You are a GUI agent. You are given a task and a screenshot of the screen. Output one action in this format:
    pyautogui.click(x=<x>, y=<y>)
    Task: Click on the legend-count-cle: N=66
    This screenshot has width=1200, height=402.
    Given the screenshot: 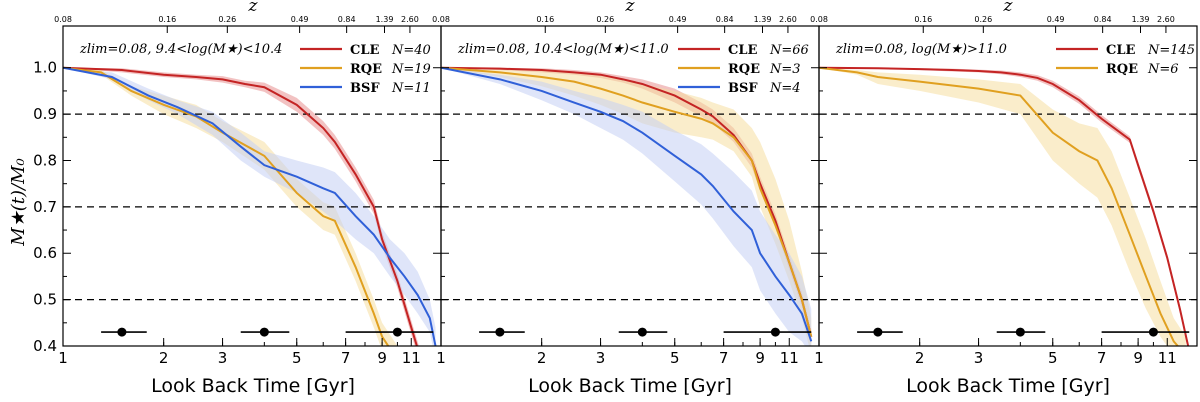 What is the action you would take?
    pyautogui.click(x=789, y=50)
    